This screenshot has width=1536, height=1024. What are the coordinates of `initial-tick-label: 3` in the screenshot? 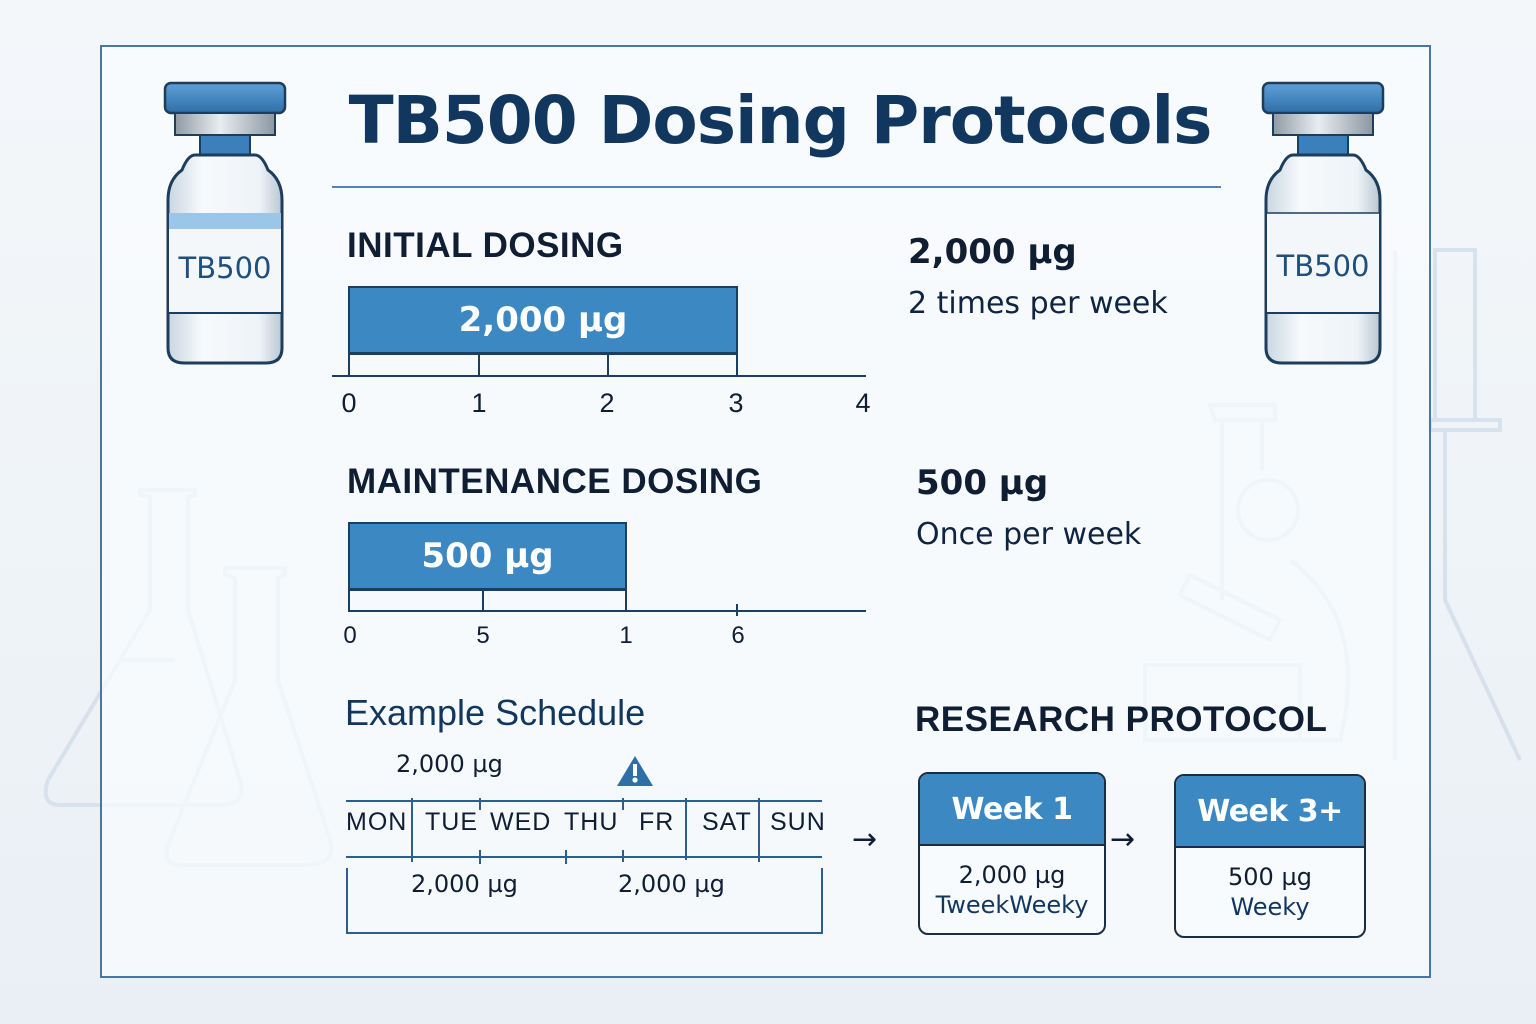 It's located at (736, 403).